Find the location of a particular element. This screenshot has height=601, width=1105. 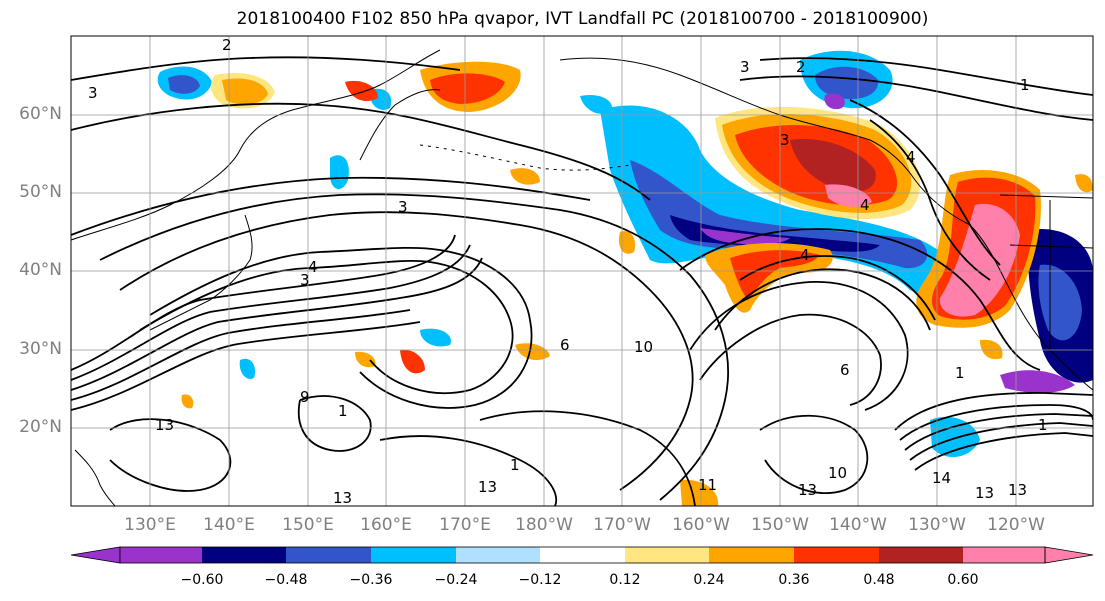

latitude-label: 60°N is located at coordinates (40, 114).